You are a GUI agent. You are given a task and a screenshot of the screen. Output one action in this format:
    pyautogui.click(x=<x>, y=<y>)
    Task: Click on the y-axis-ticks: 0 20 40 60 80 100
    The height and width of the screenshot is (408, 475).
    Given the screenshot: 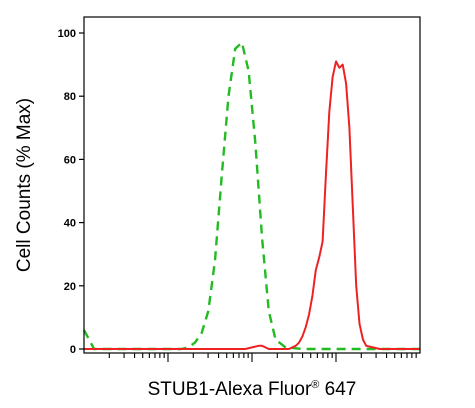 What is the action you would take?
    pyautogui.click(x=71, y=192)
    